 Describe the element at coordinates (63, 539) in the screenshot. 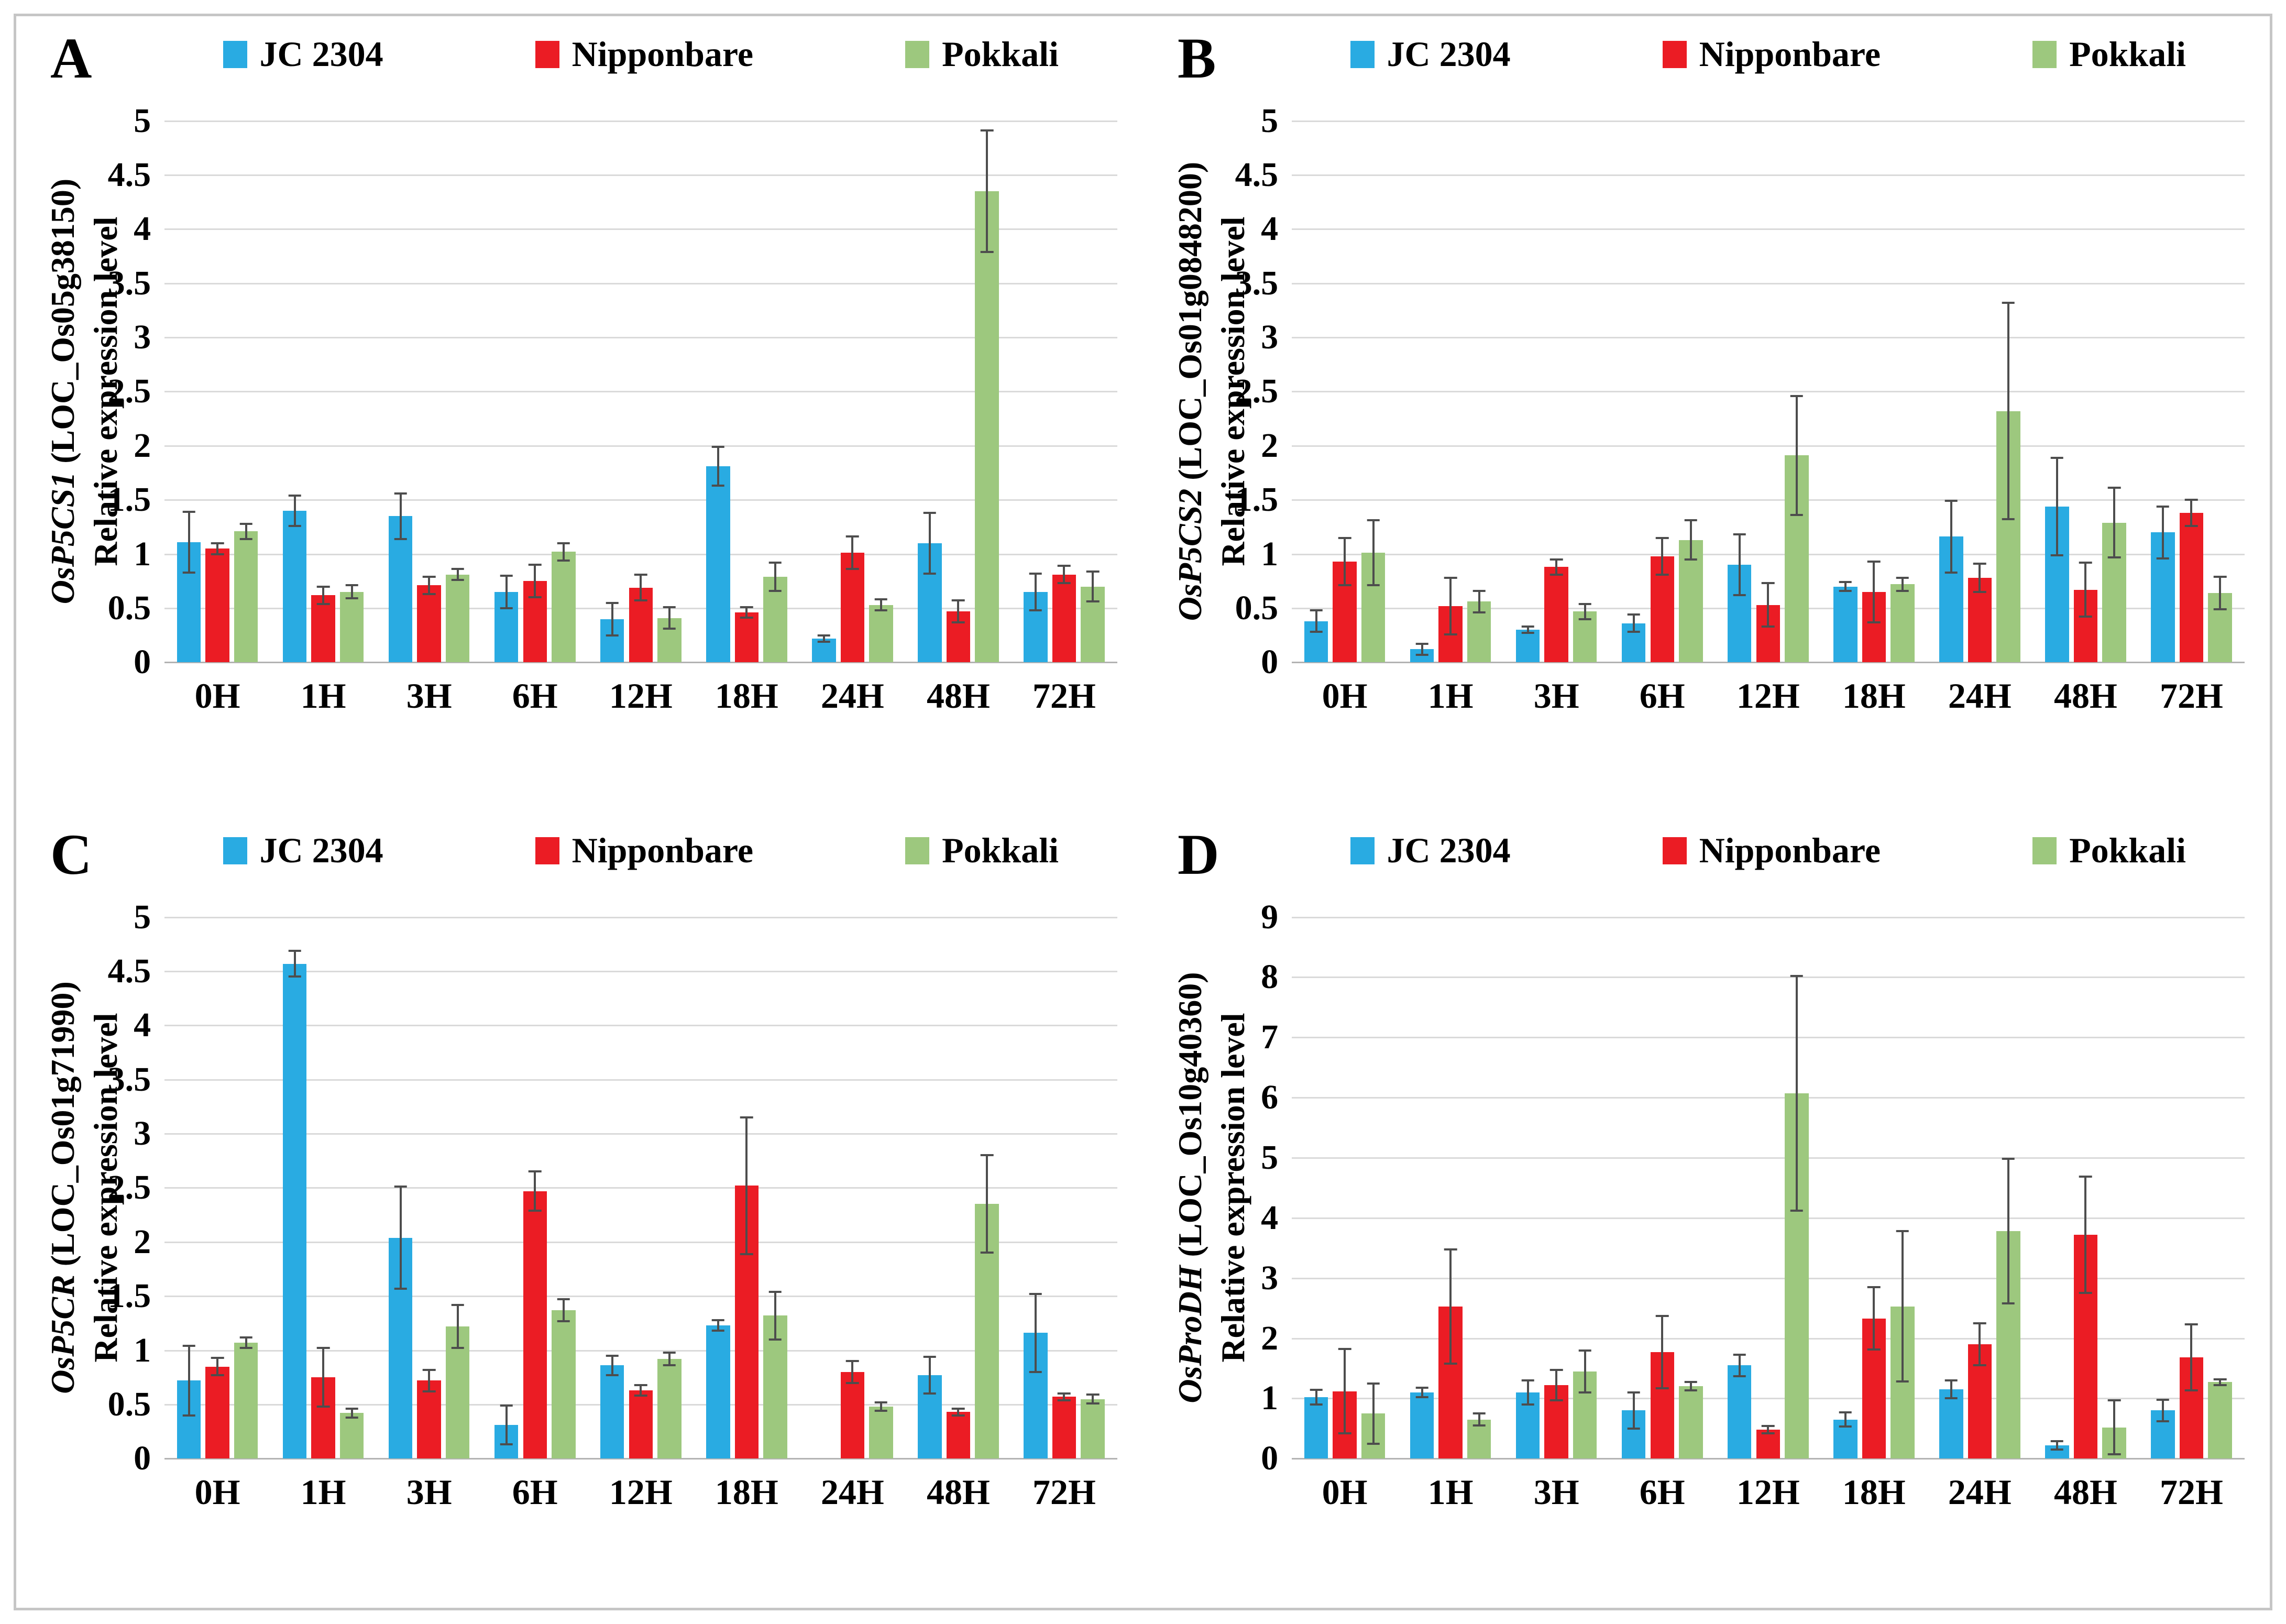

I see `gene-name: OsP5CS1` at that location.